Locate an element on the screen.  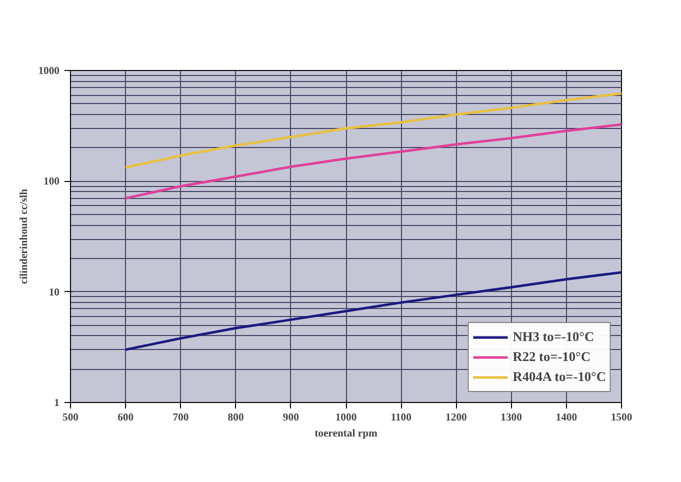
x-tick-label: 1100 is located at coordinates (401, 418).